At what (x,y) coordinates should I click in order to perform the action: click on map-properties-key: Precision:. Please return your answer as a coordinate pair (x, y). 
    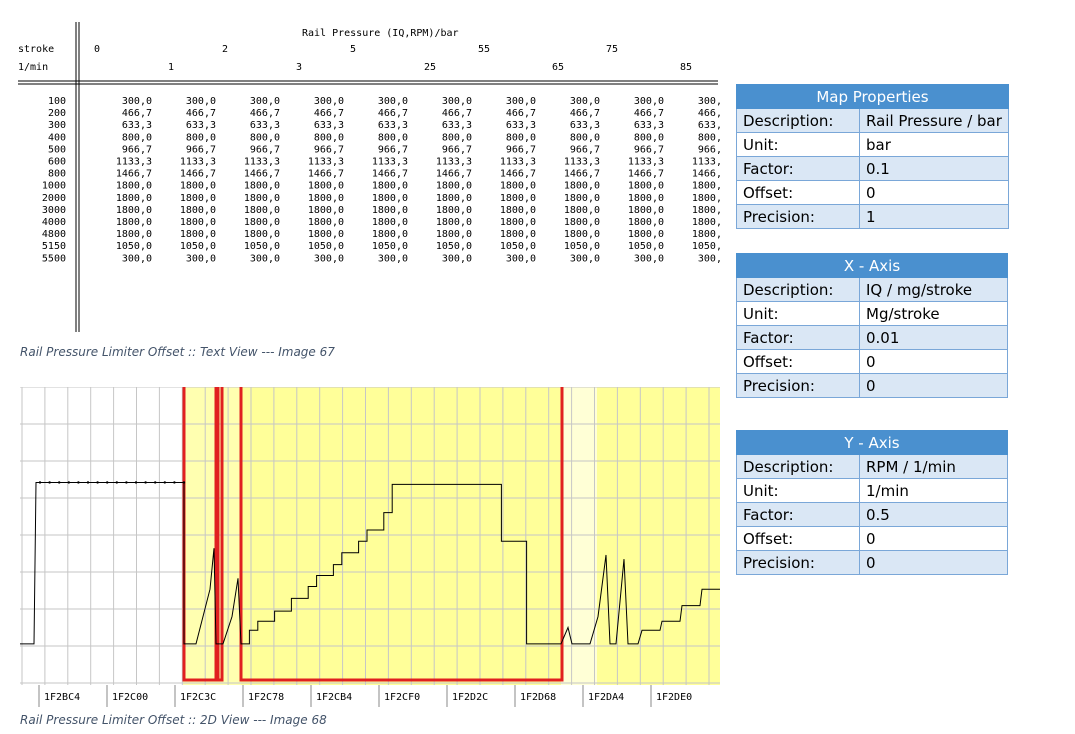
    Looking at the image, I should click on (798, 216).